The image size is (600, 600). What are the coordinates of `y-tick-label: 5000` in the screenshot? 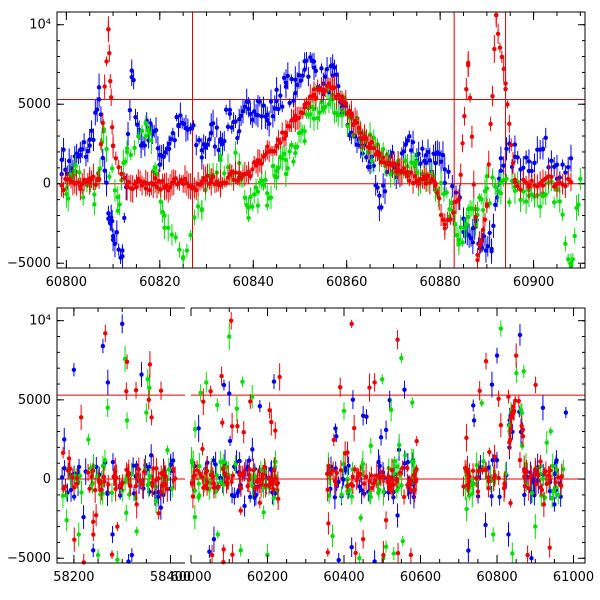 It's located at (34, 400).